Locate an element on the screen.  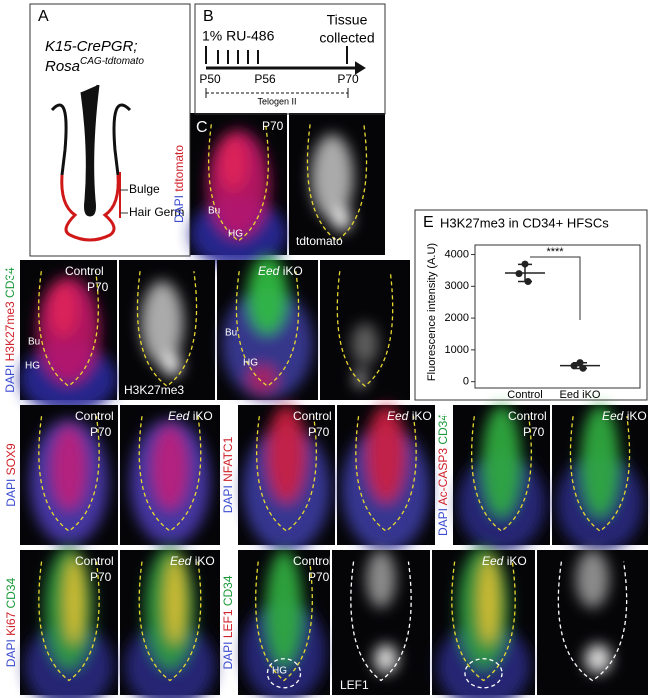
stain-label: DAPI SOX9 is located at coordinates (11, 475).